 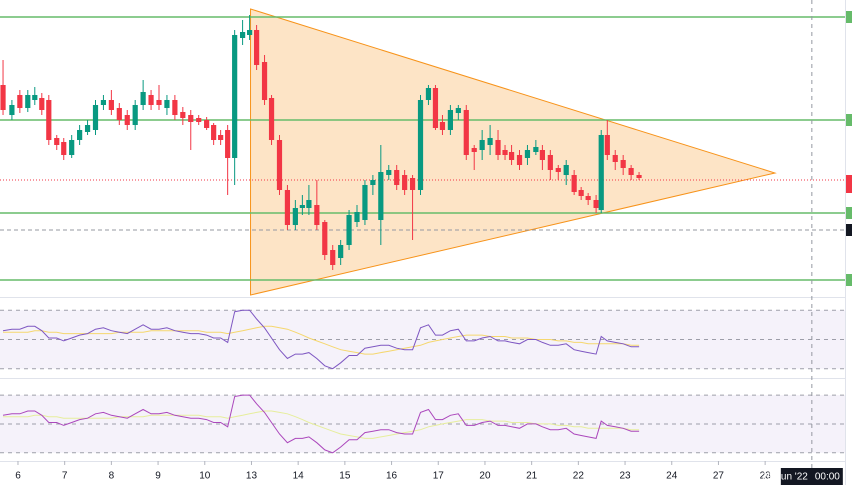 What do you see at coordinates (345, 476) in the screenshot?
I see `x-tick-label: 15` at bounding box center [345, 476].